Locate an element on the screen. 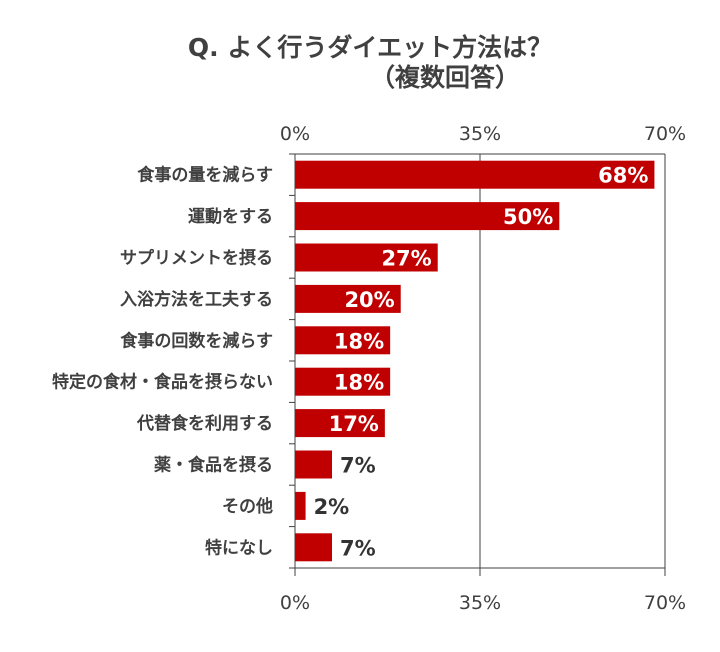 This screenshot has height=652, width=720. category-label: 入浴方法を工夫する is located at coordinates (196, 299).